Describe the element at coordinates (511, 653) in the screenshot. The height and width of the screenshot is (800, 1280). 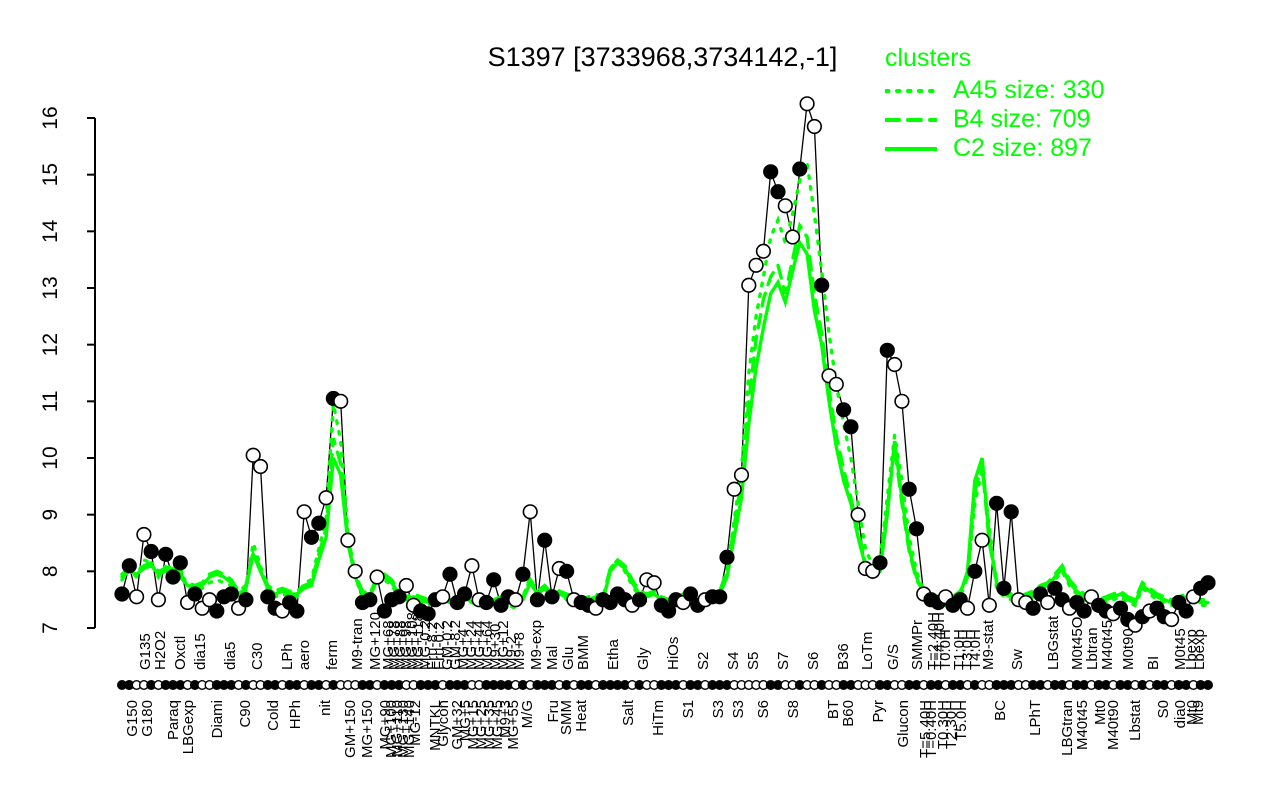
I see `x-label-top: M9-2` at that location.